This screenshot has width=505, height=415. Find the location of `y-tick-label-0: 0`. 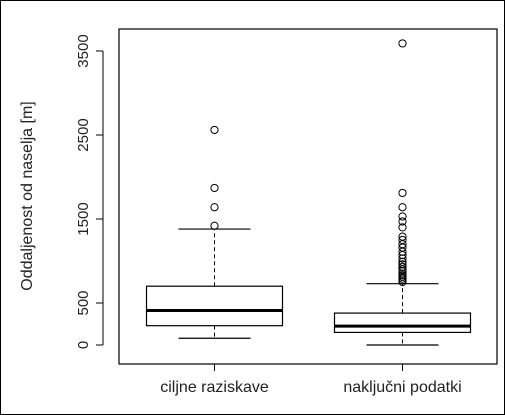

y-tick-label-0: 0 is located at coordinates (83, 345).